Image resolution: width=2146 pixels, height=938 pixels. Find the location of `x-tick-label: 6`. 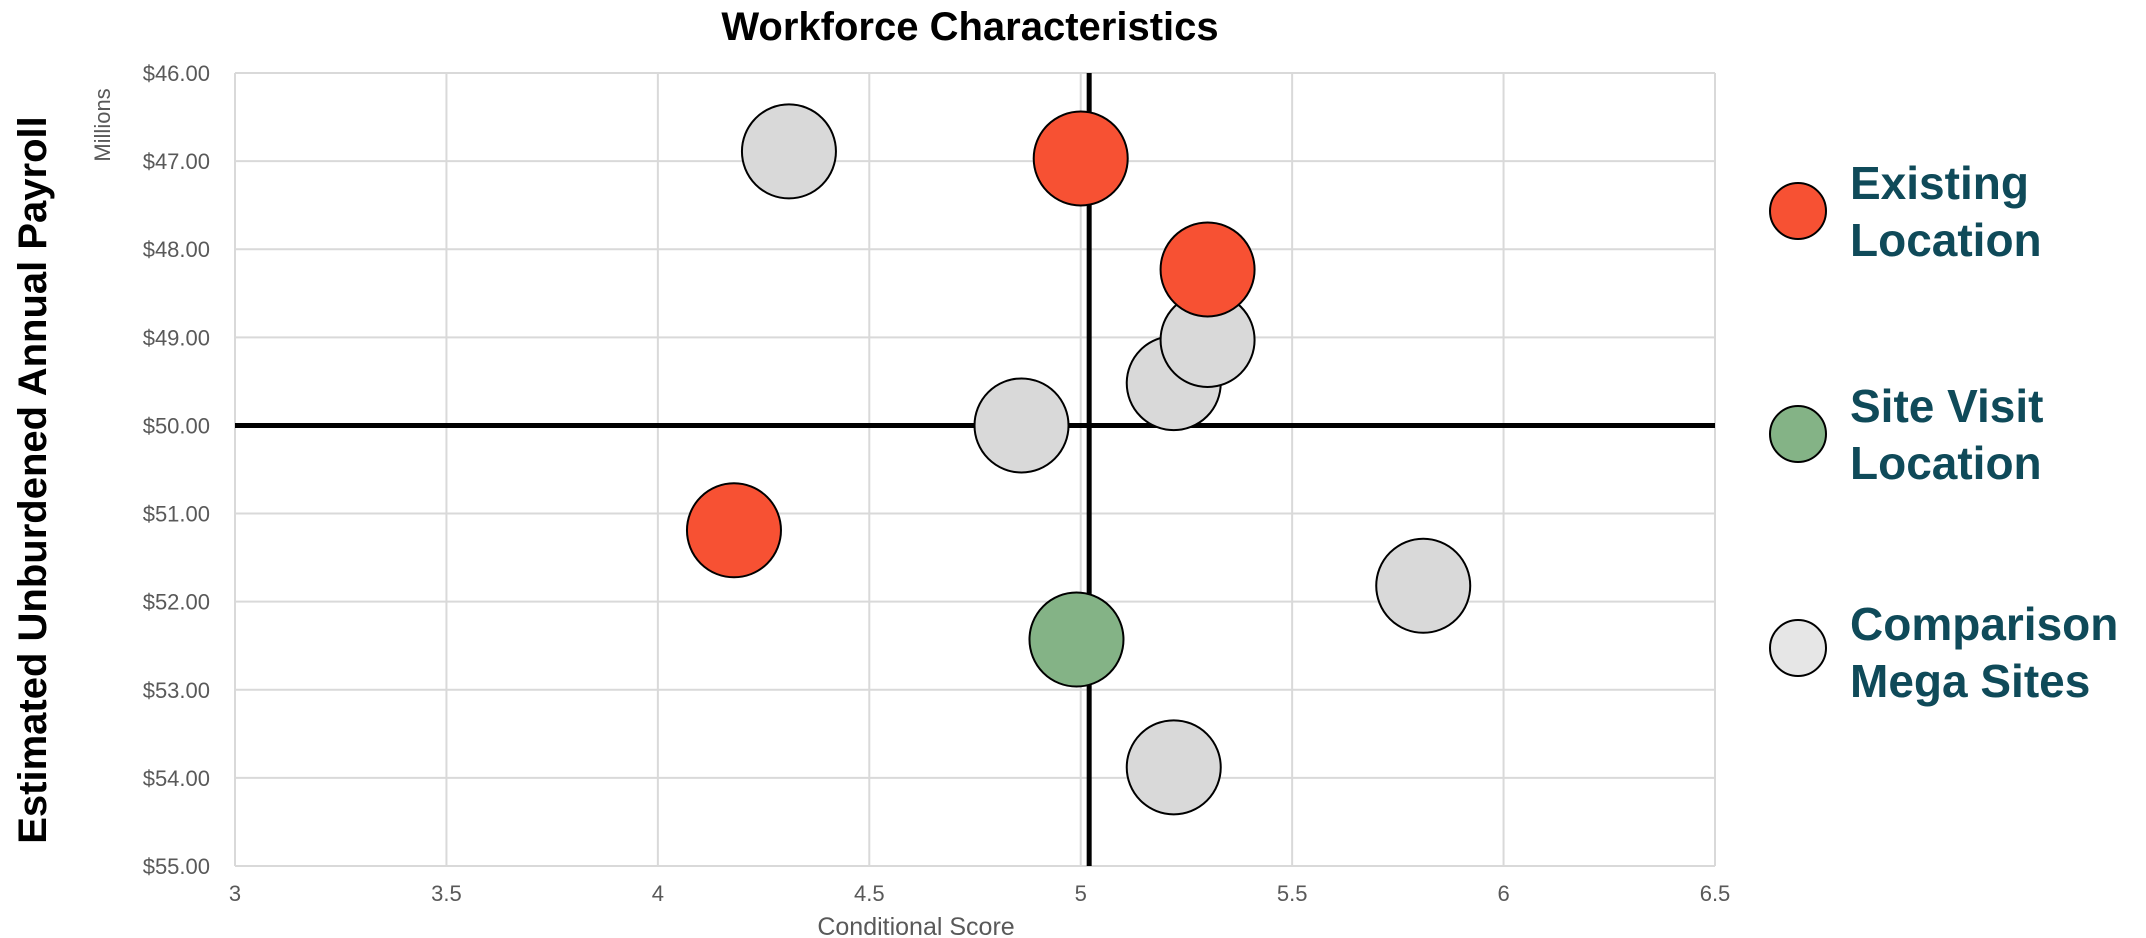

x-tick-label: 6 is located at coordinates (1503, 893).